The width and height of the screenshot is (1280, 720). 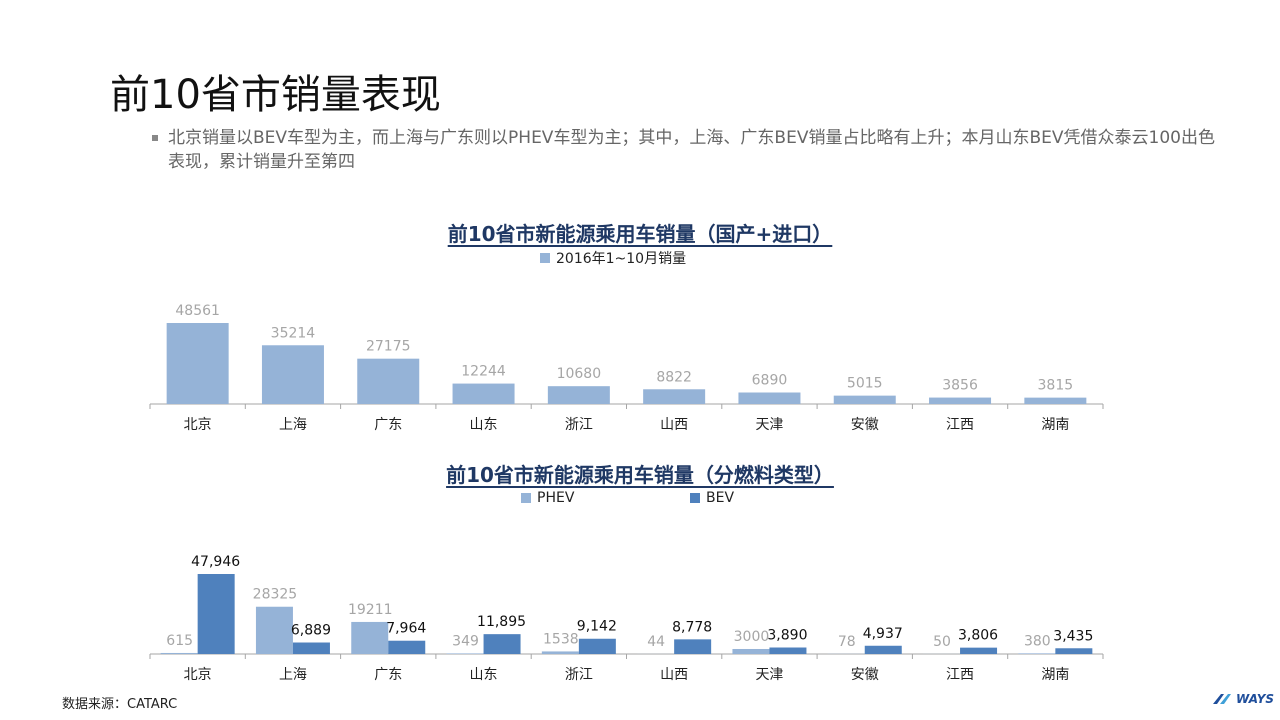 I want to click on chart2-data-label-bev: 6,889, so click(x=311, y=631).